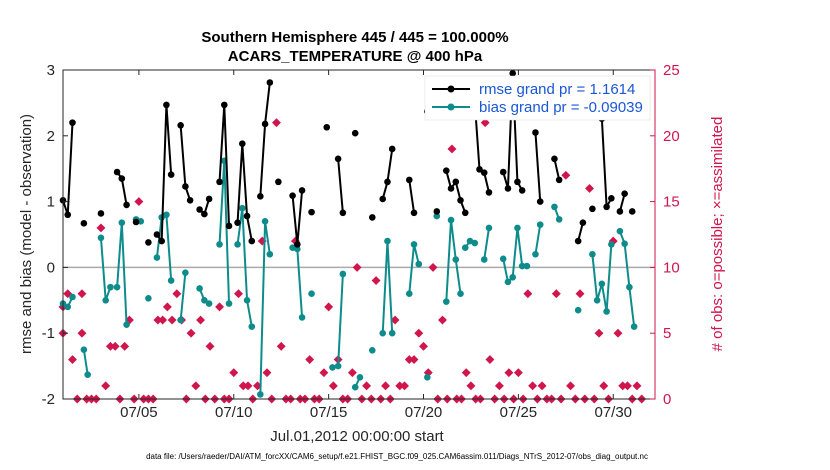 Image resolution: width=830 pixels, height=470 pixels. What do you see at coordinates (486, 243) in the screenshot?
I see `bias-line` at bounding box center [486, 243].